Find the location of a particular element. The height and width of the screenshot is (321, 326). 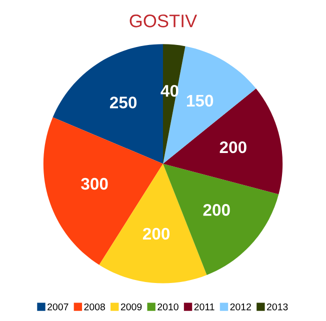

legend-label: 2011 is located at coordinates (204, 306).